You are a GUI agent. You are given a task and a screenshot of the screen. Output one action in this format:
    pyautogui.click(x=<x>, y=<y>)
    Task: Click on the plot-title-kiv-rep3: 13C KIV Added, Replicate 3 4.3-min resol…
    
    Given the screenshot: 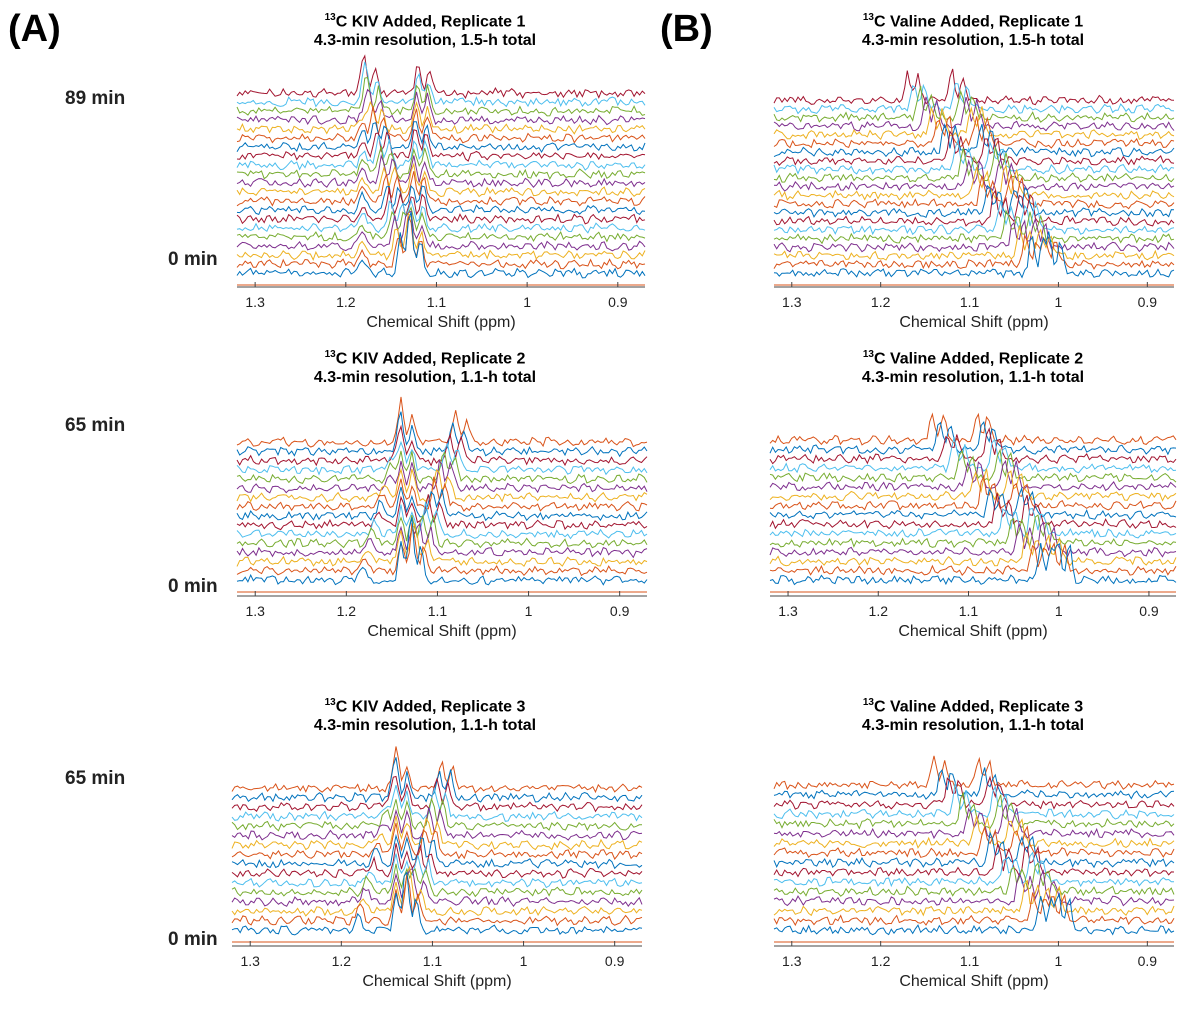 What is the action you would take?
    pyautogui.click(x=425, y=716)
    